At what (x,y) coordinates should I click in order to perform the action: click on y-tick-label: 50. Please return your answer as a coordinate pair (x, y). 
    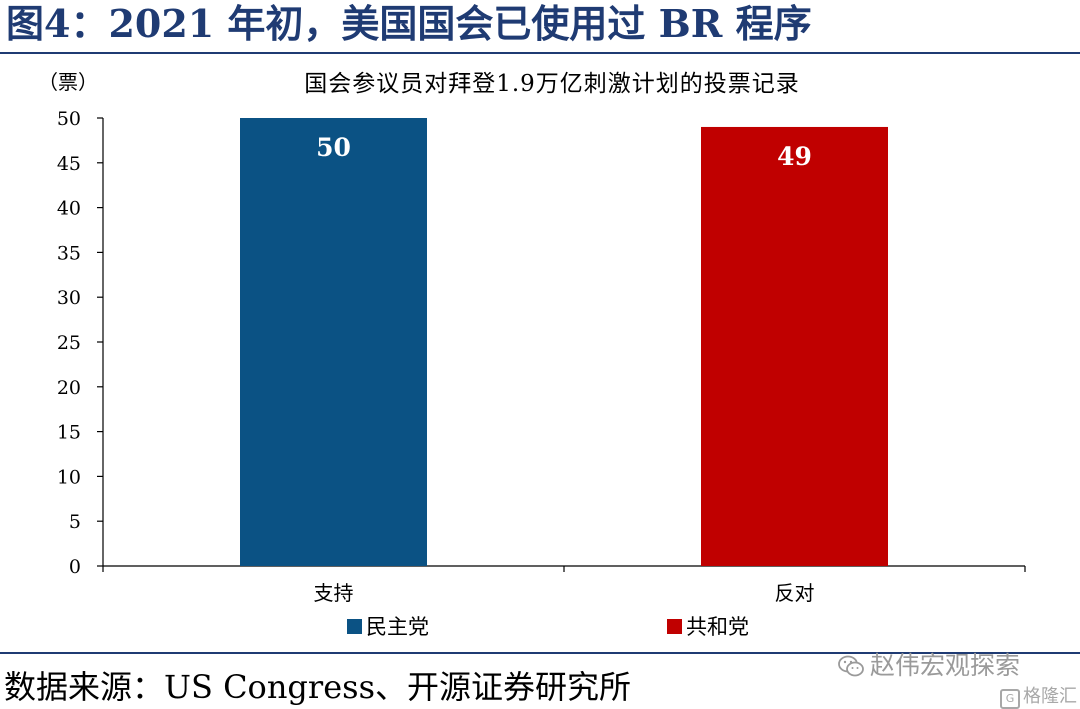
    Looking at the image, I should click on (69, 119).